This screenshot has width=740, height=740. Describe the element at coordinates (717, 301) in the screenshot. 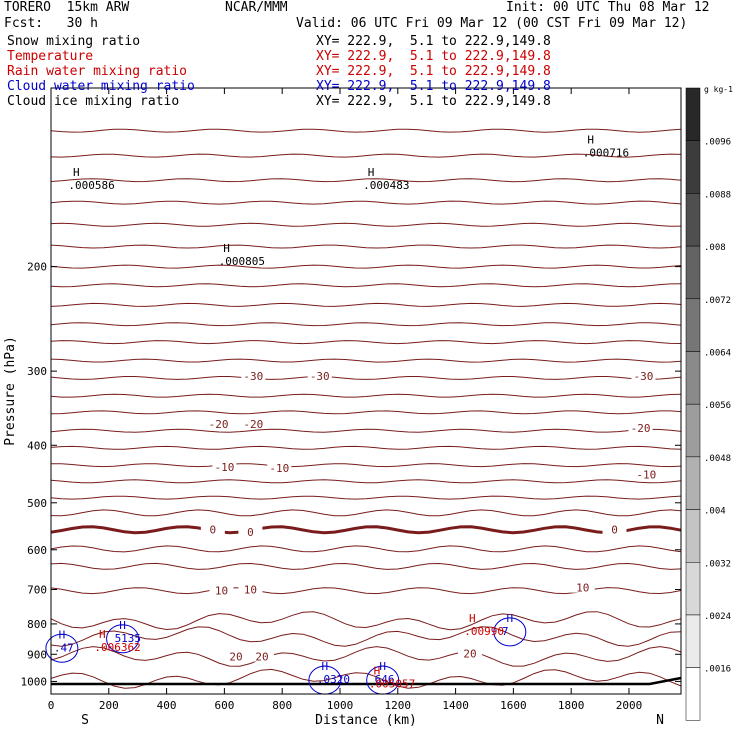

I see `colorbar-tick-label: .0072` at that location.